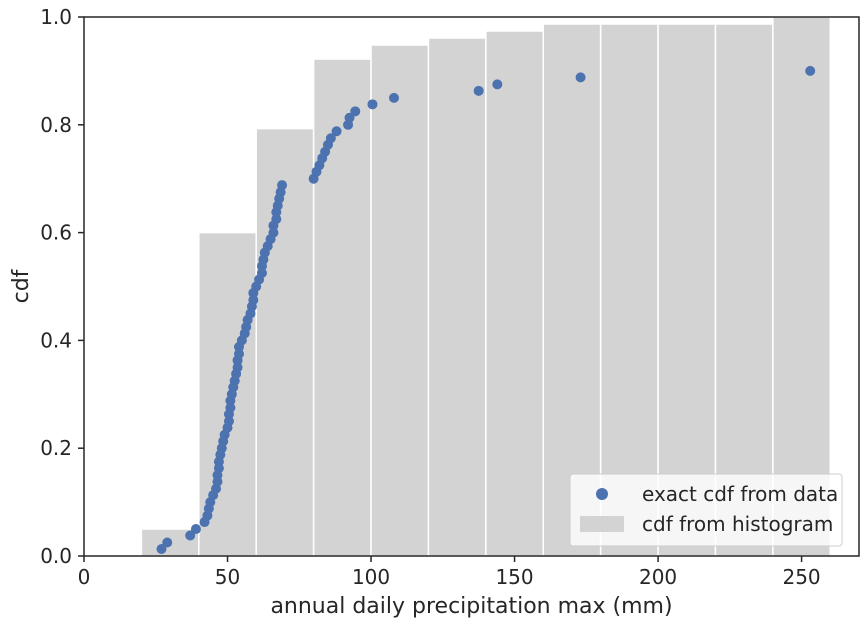  I want to click on y-tick-label: 0.6, so click(56, 233).